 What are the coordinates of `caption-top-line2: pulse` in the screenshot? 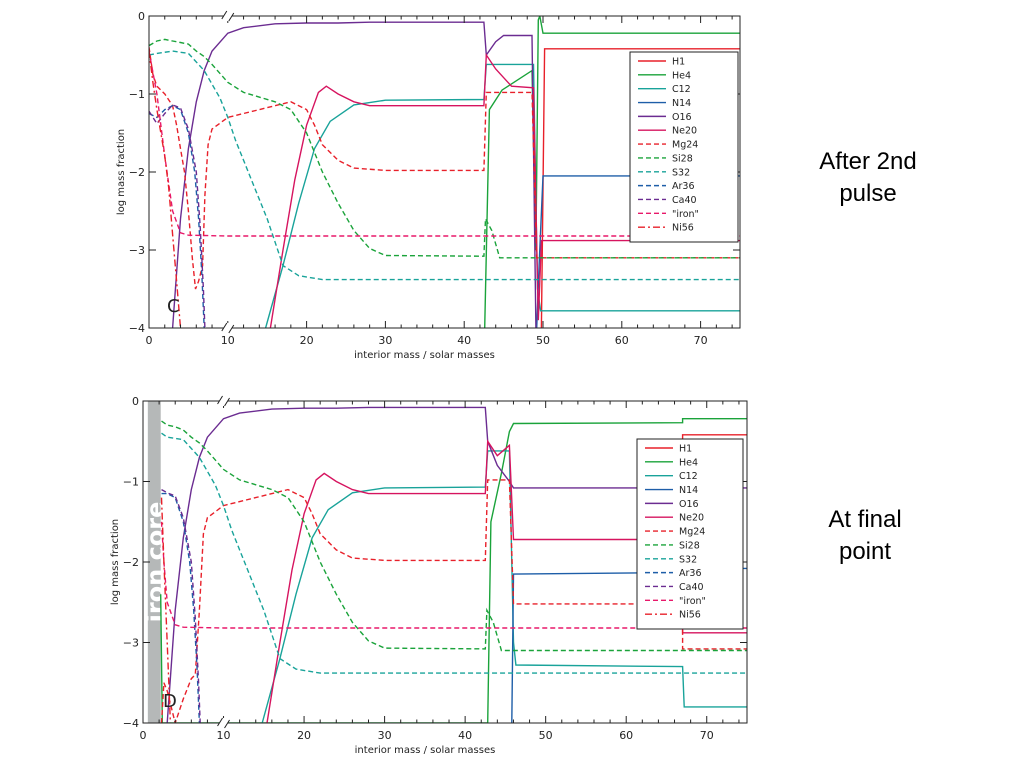 It's located at (868, 193).